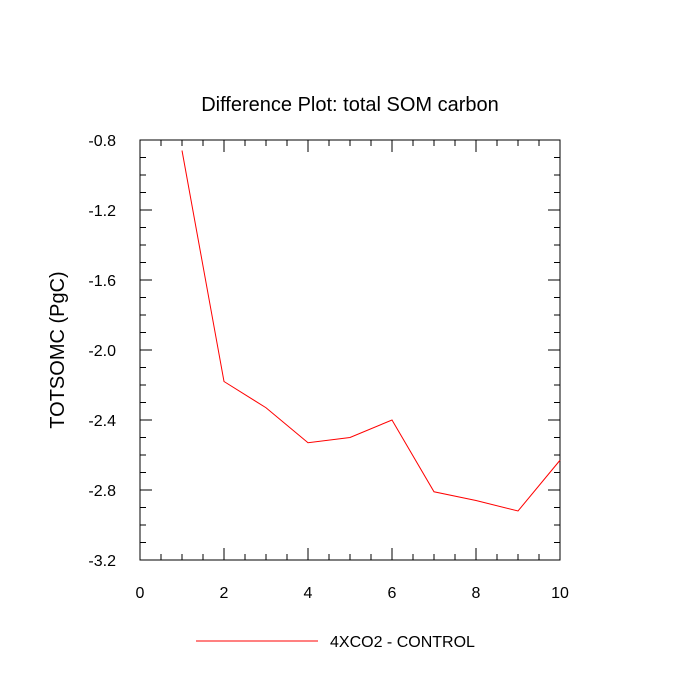 The height and width of the screenshot is (700, 700). I want to click on y-tick-label: -3.2, so click(102, 561).